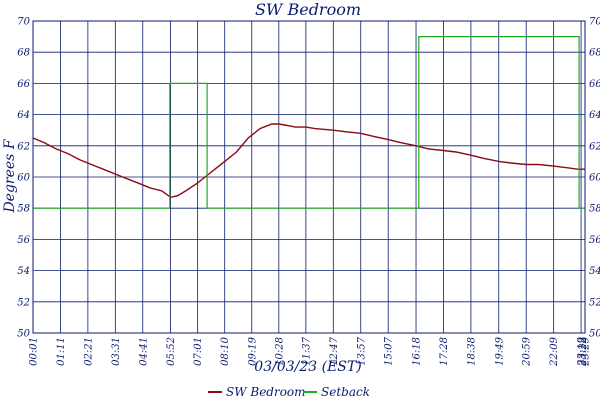 This screenshot has height=400, width=600. What do you see at coordinates (444, 351) in the screenshot?
I see `x-tick-label: 17:28` at bounding box center [444, 351].